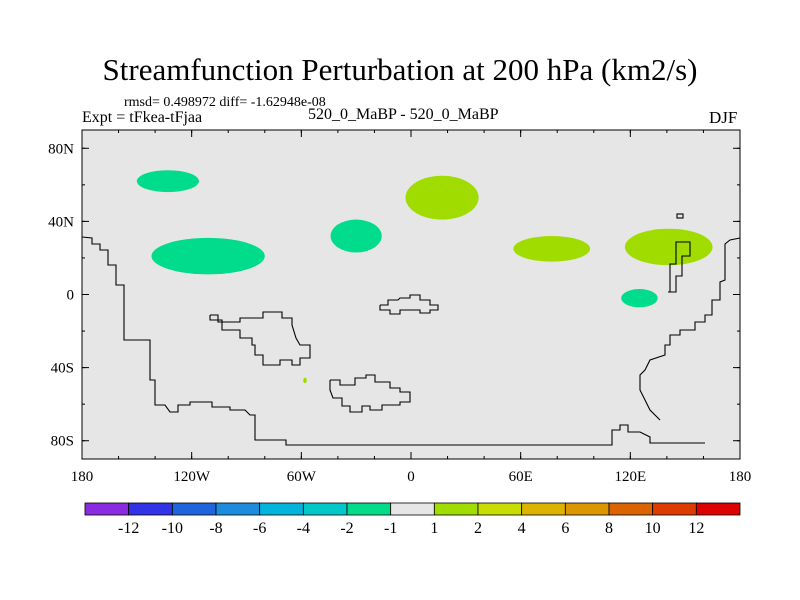 The height and width of the screenshot is (600, 800). What do you see at coordinates (522, 528) in the screenshot?
I see `colorbar-label: 4` at bounding box center [522, 528].